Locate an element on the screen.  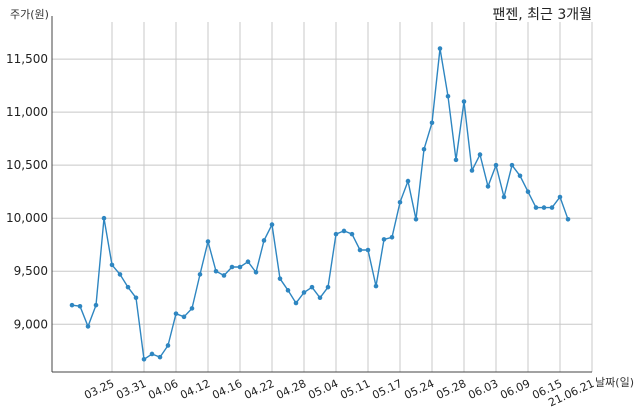
x-tick-label: 06.03 is located at coordinates (483, 389).